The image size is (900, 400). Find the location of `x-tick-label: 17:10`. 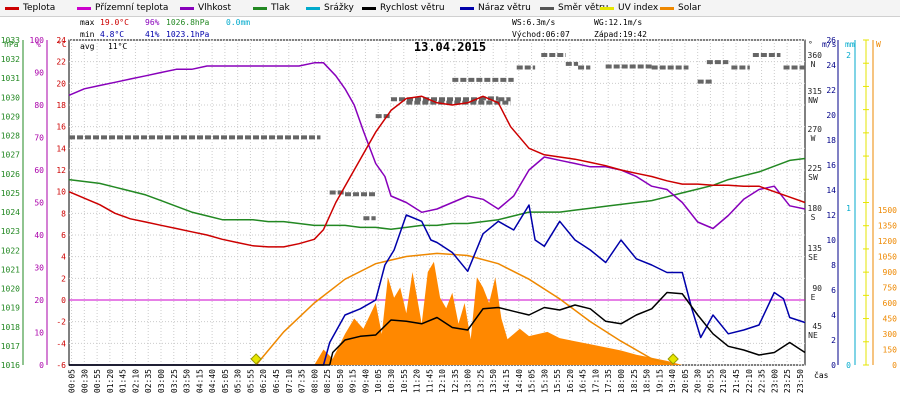

x-tick-label: 17:10 is located at coordinates (595, 381).